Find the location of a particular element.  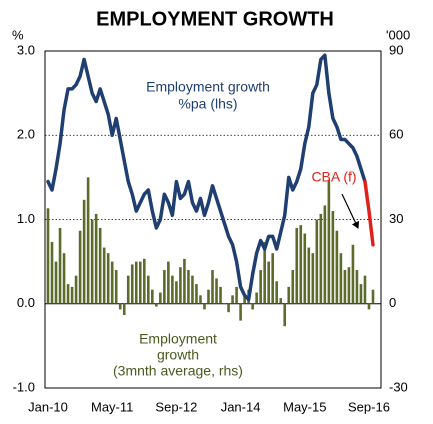

y-tick-label: -1.0 is located at coordinates (24, 386).